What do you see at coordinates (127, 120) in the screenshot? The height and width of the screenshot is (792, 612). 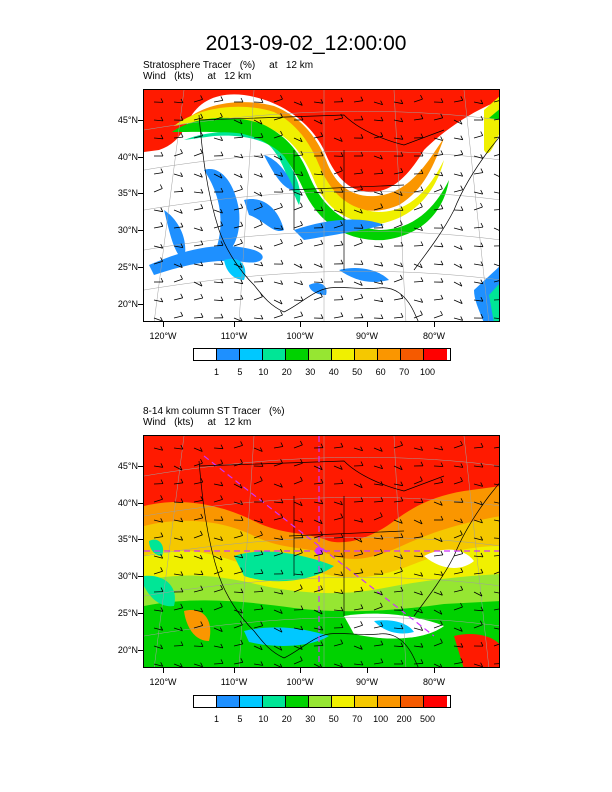 I see `lat-label: 45°N` at bounding box center [127, 120].